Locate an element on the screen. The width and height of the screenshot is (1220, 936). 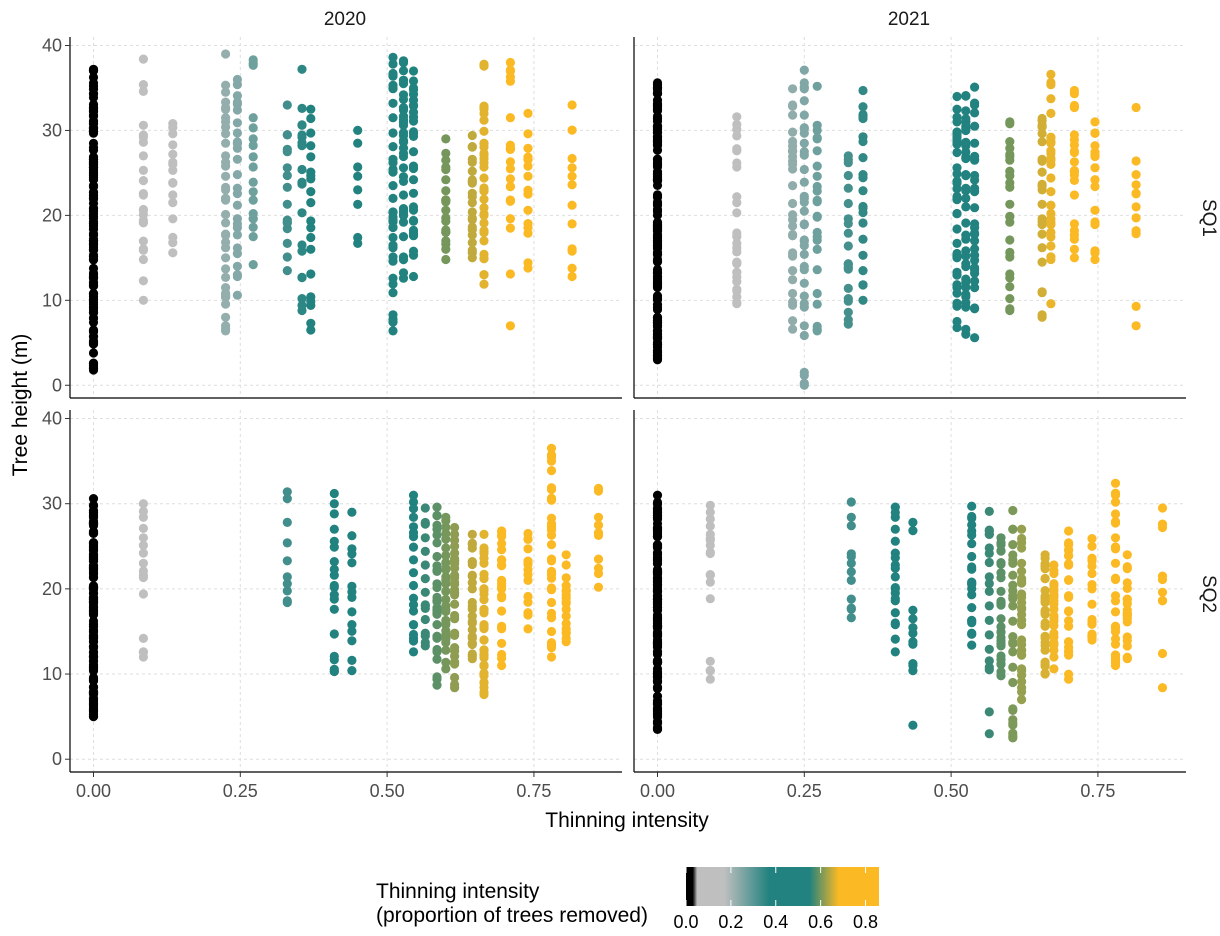
y-tick-label: 20 is located at coordinates (52, 589).